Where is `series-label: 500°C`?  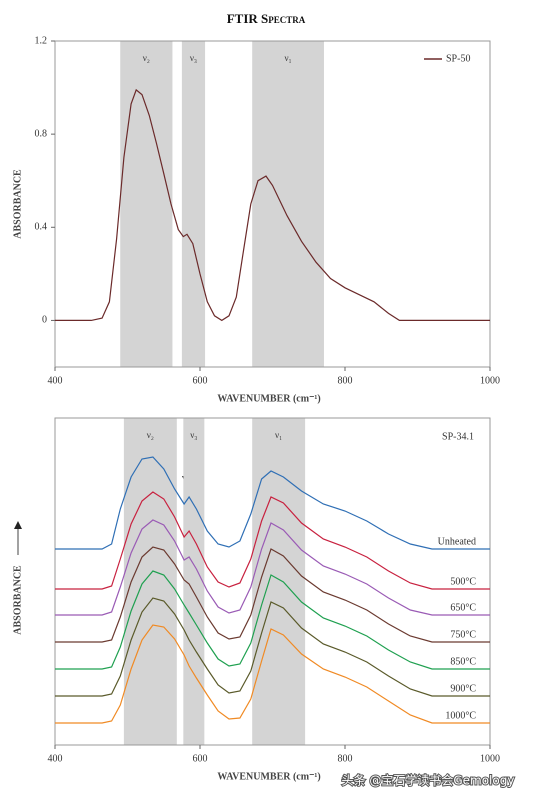
series-label: 500°C is located at coordinates (463, 581).